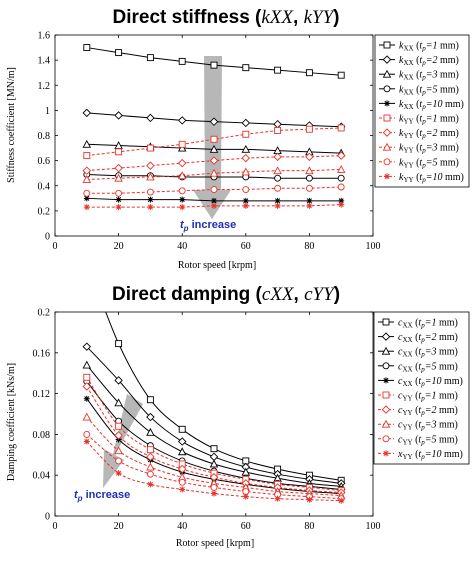  What do you see at coordinates (47, 237) in the screenshot?
I see `y-tick-label: 0` at bounding box center [47, 237].